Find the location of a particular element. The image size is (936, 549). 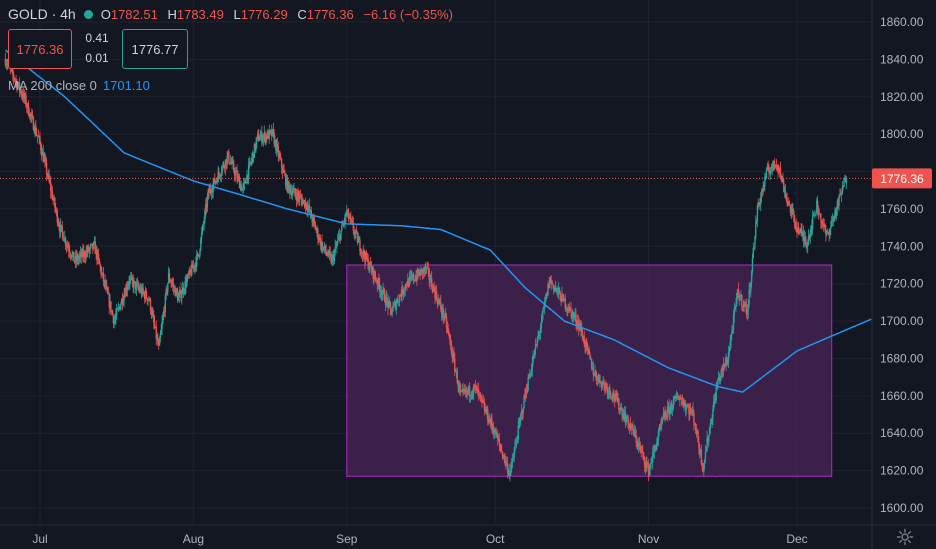

price-tick-label: 1600.00 is located at coordinates (902, 508).